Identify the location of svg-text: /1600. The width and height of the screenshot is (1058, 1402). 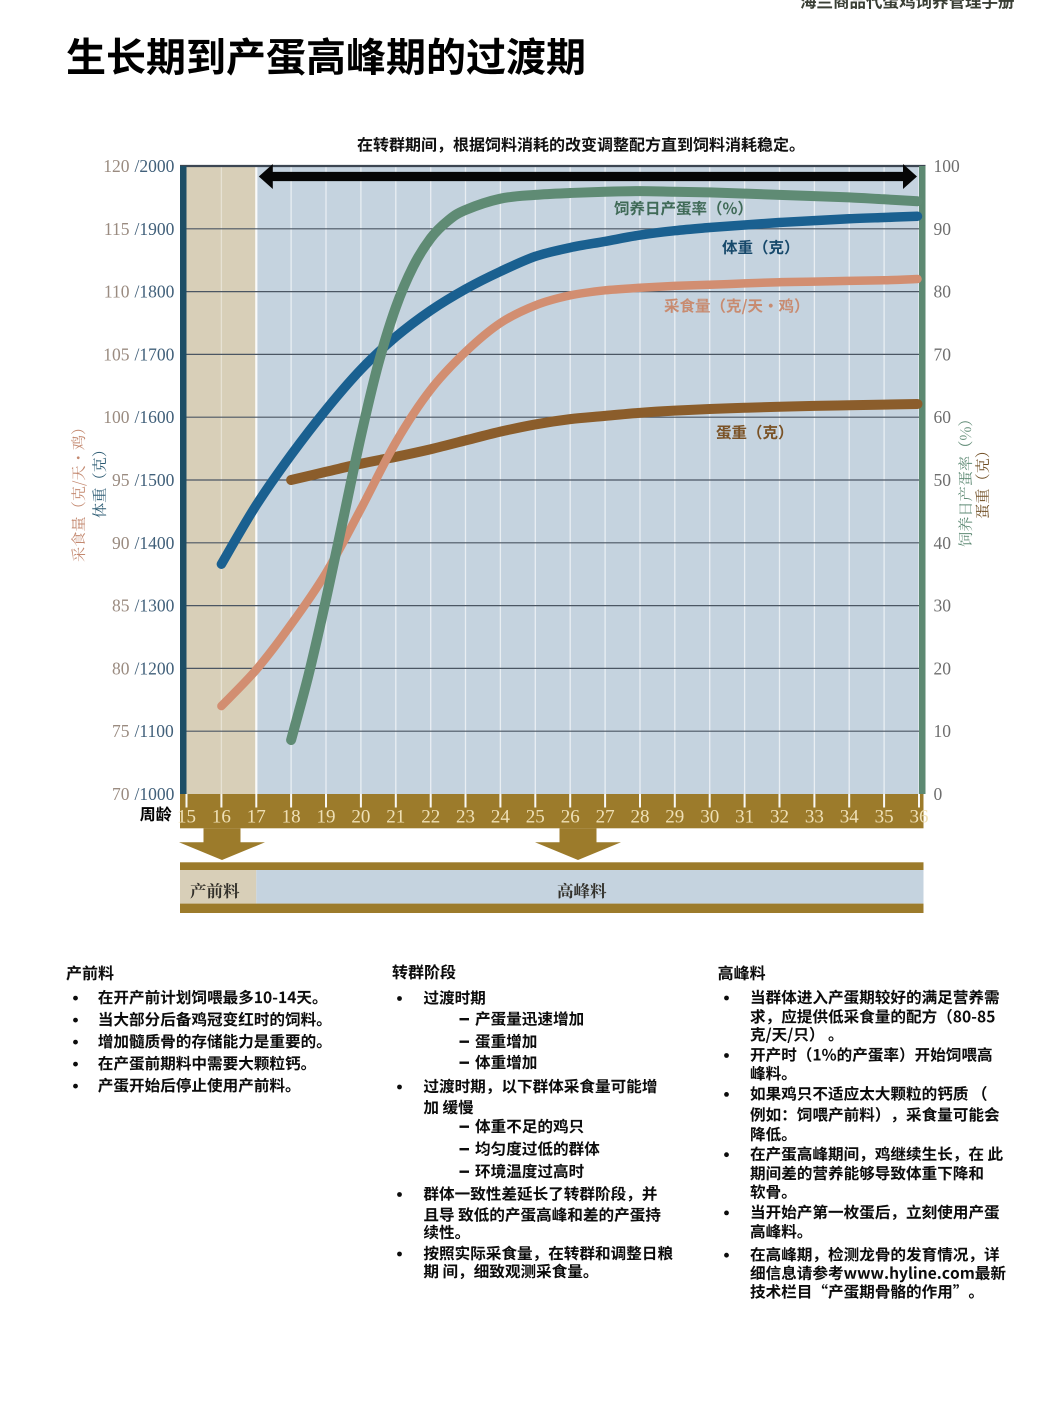
(155, 417).